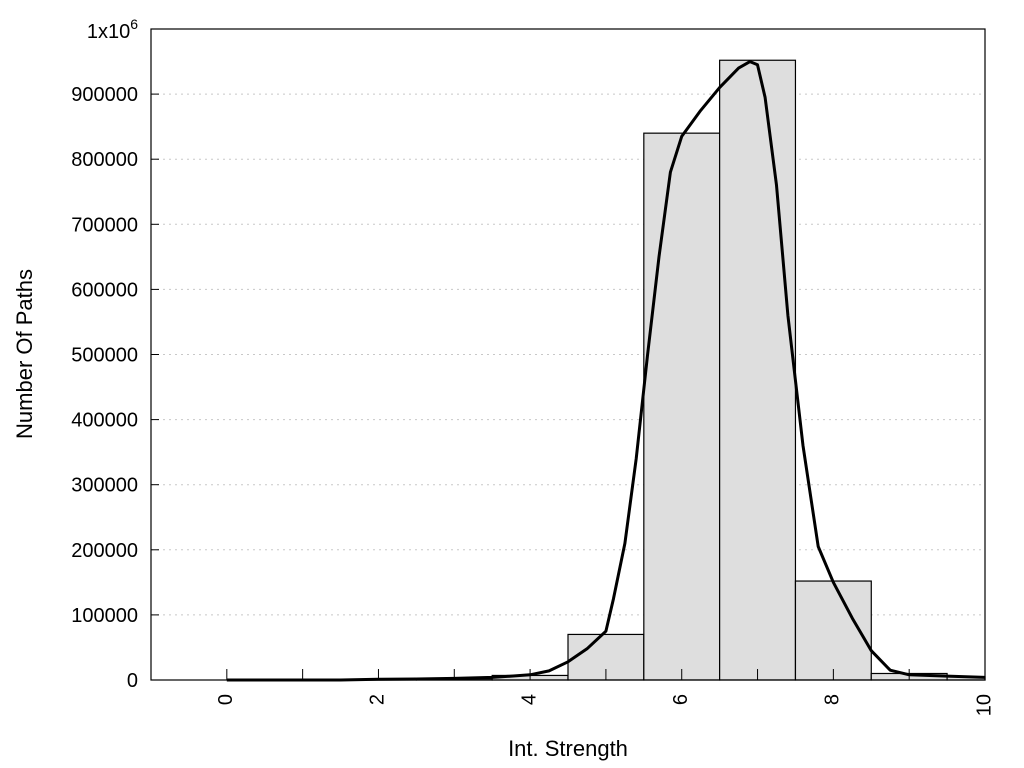 This screenshot has height=768, width=1024. I want to click on x-tick-label-2: 2, so click(378, 699).